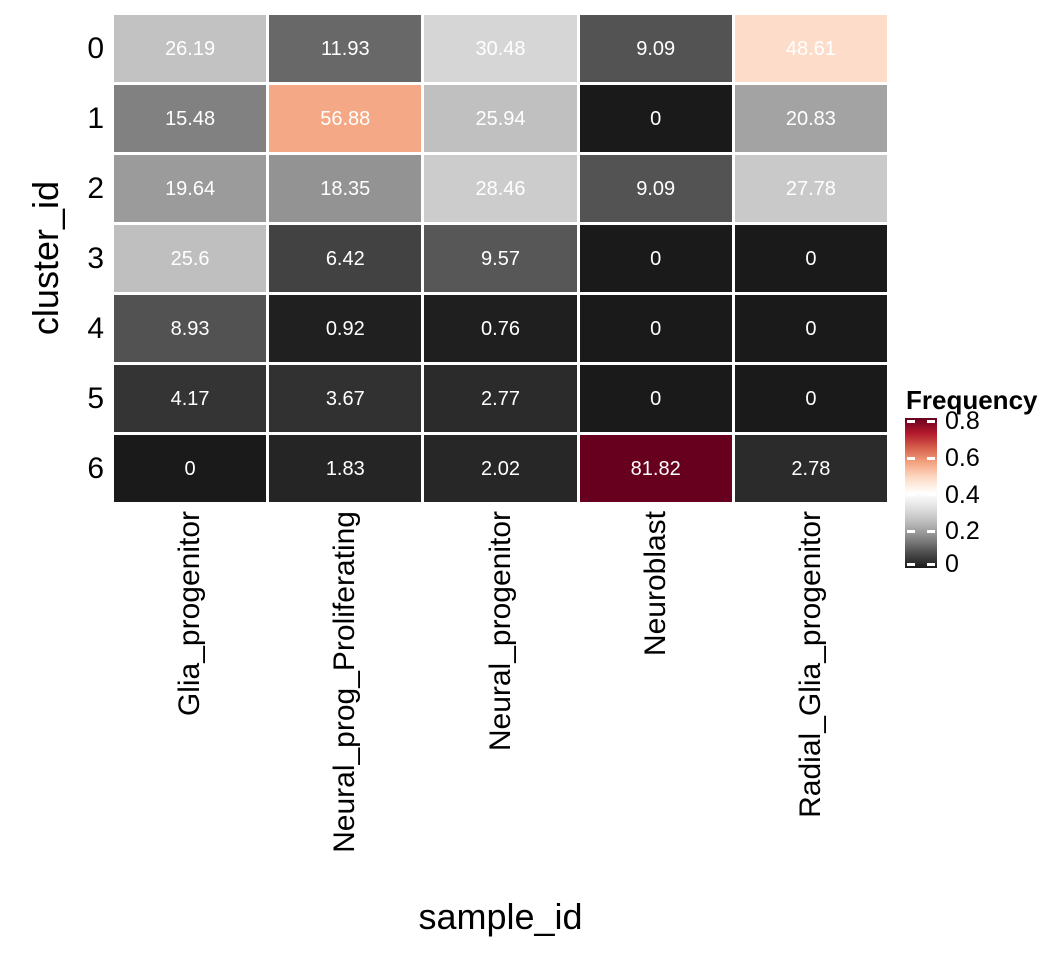  I want to click on heatmap-cell-value: 27.78, so click(810, 188).